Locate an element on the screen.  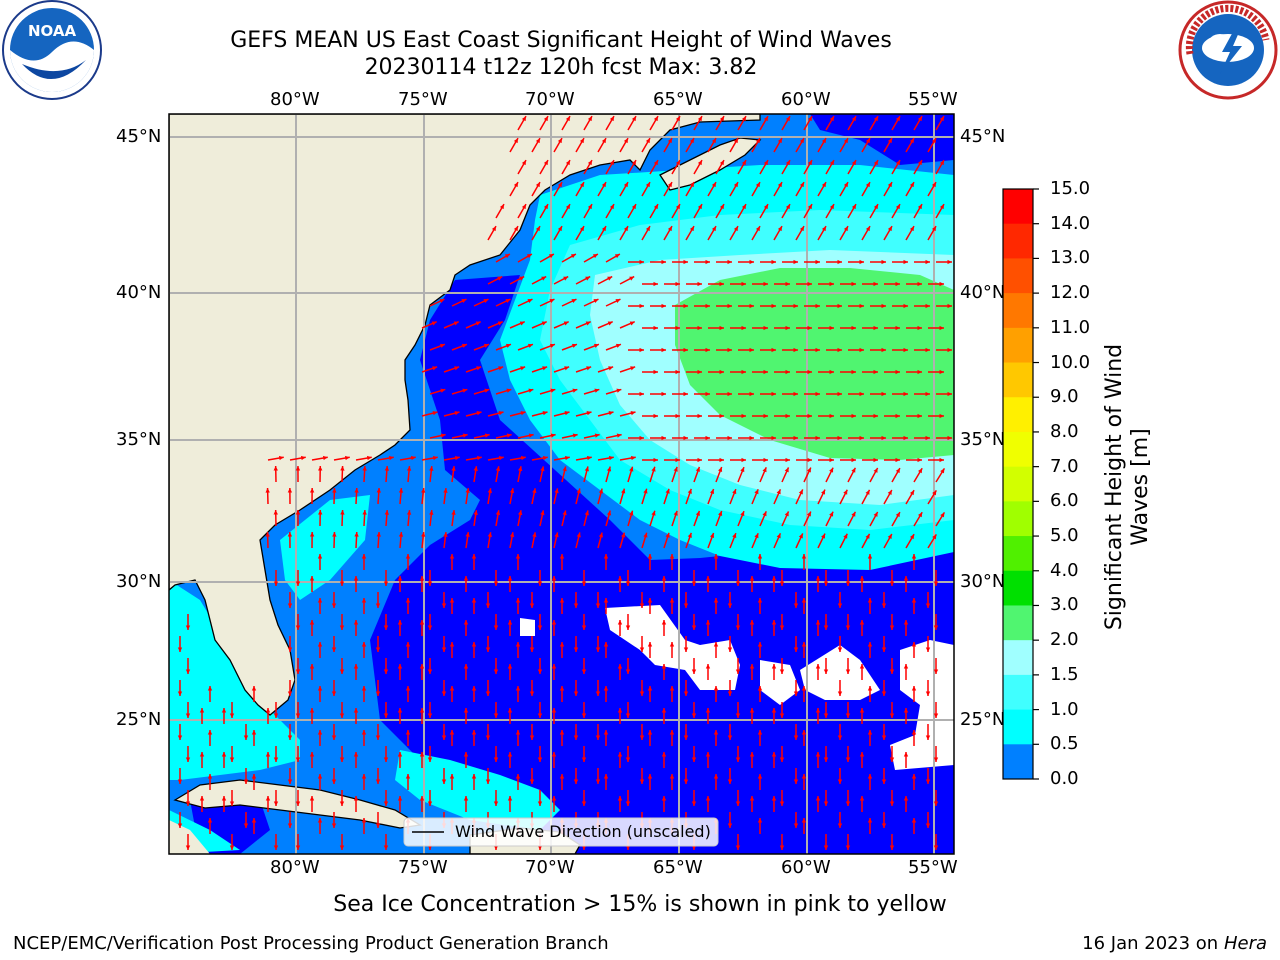
colorbar-segment is located at coordinates (1018, 415).